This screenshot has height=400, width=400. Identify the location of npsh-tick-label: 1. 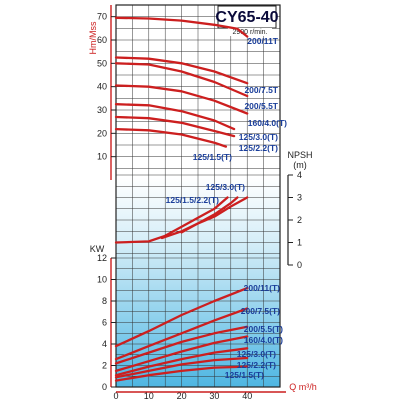
(299, 243).